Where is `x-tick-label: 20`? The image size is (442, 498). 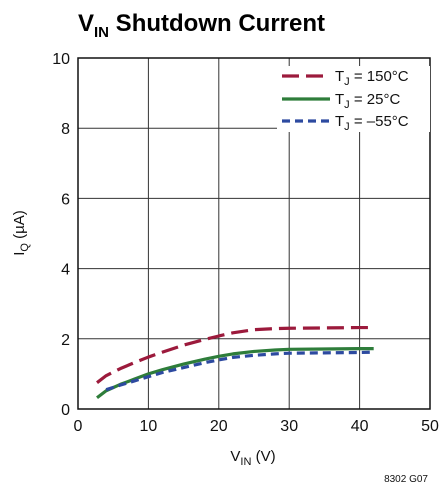 x-tick-label: 20 is located at coordinates (219, 426).